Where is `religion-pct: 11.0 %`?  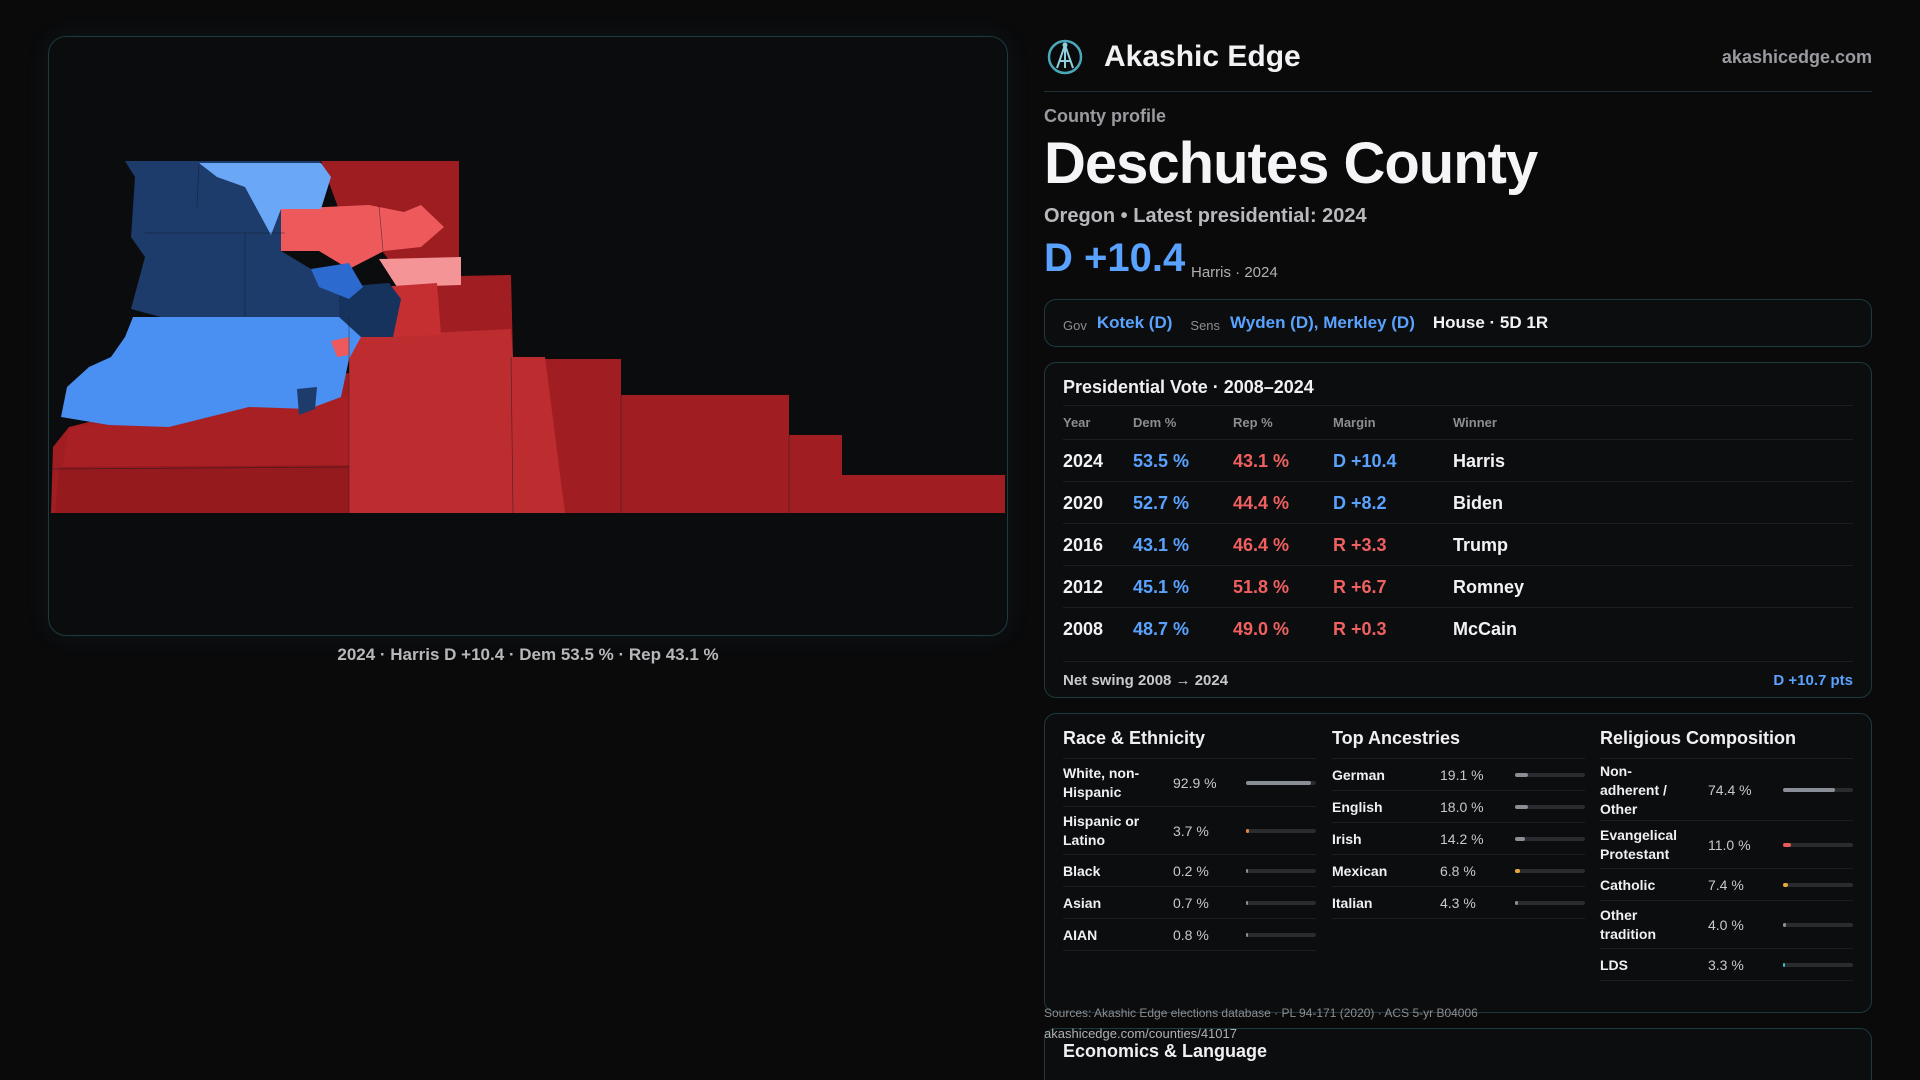 religion-pct: 11.0 % is located at coordinates (1729, 844).